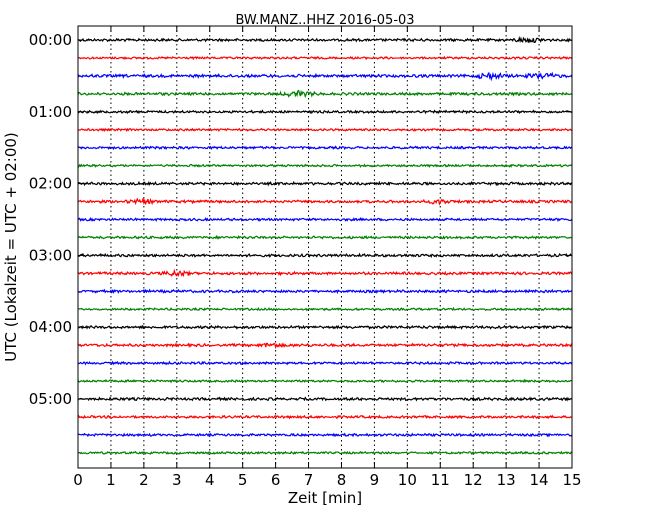 The height and width of the screenshot is (520, 650). Describe the element at coordinates (375, 480) in the screenshot. I see `x-tick-label-9: 9` at that location.